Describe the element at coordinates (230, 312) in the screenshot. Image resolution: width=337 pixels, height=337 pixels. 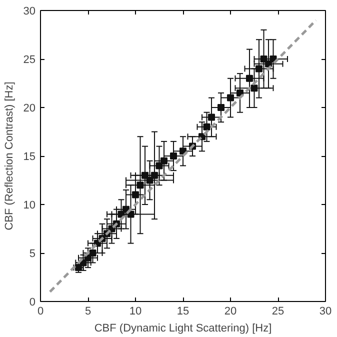
I see `x-tick-label: 20` at that location.